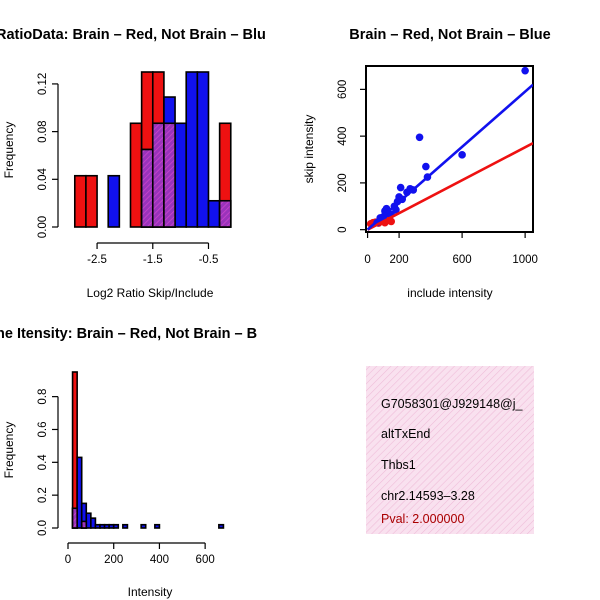 The image size is (600, 600). I want to click on intensity-y-tick-label: 0.8, so click(43, 397).